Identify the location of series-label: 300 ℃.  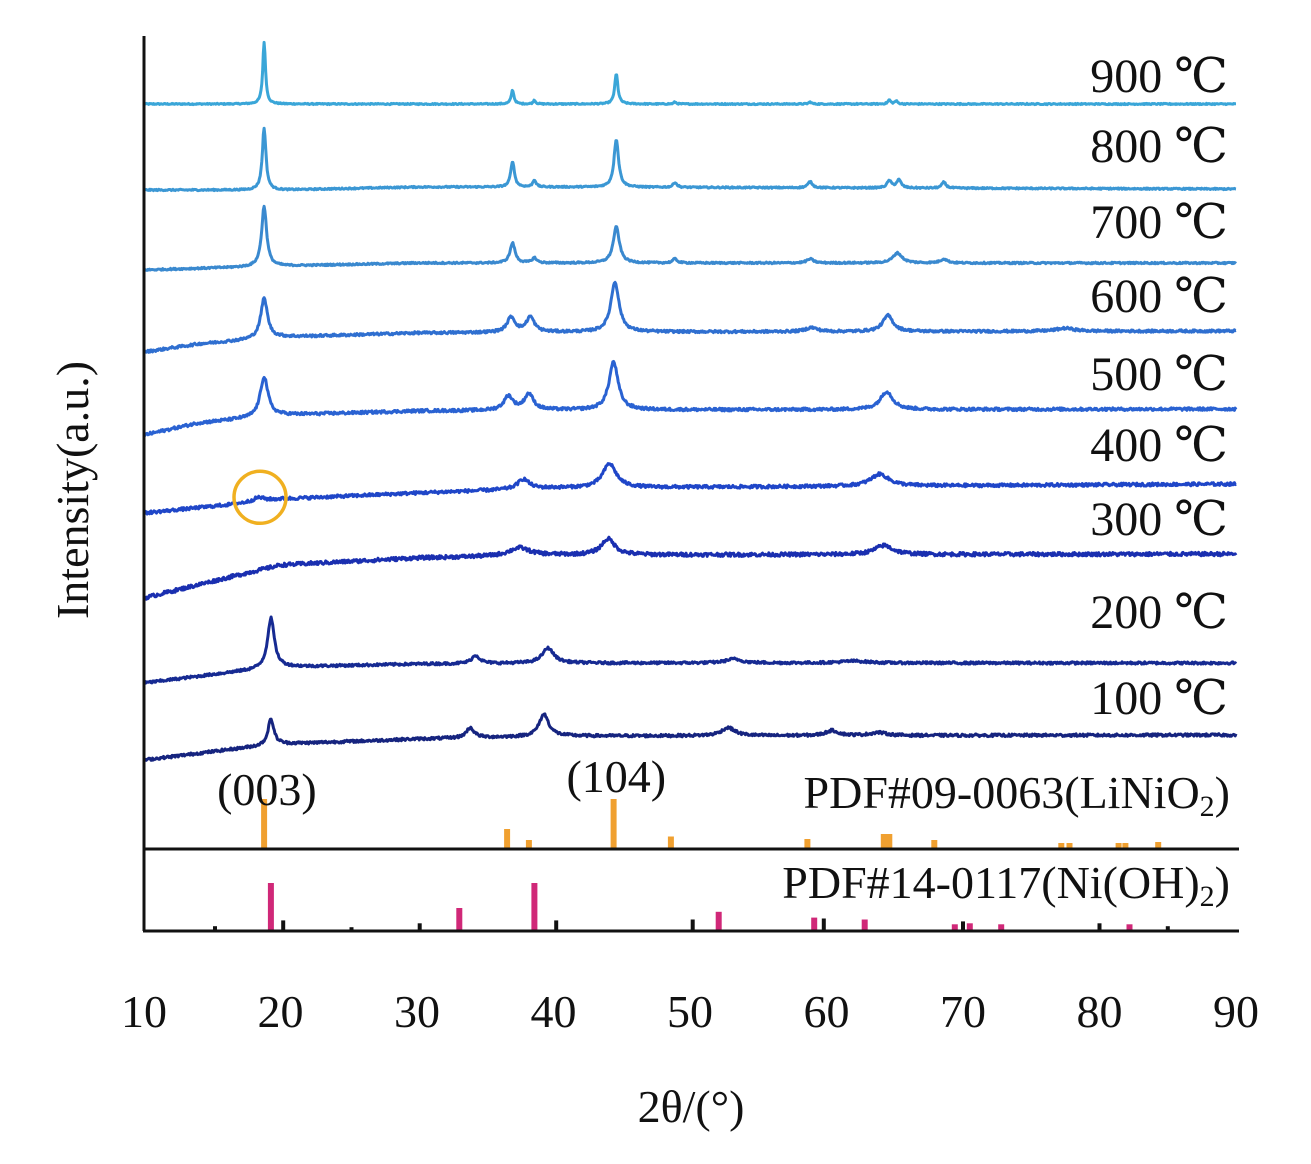
(1159, 519).